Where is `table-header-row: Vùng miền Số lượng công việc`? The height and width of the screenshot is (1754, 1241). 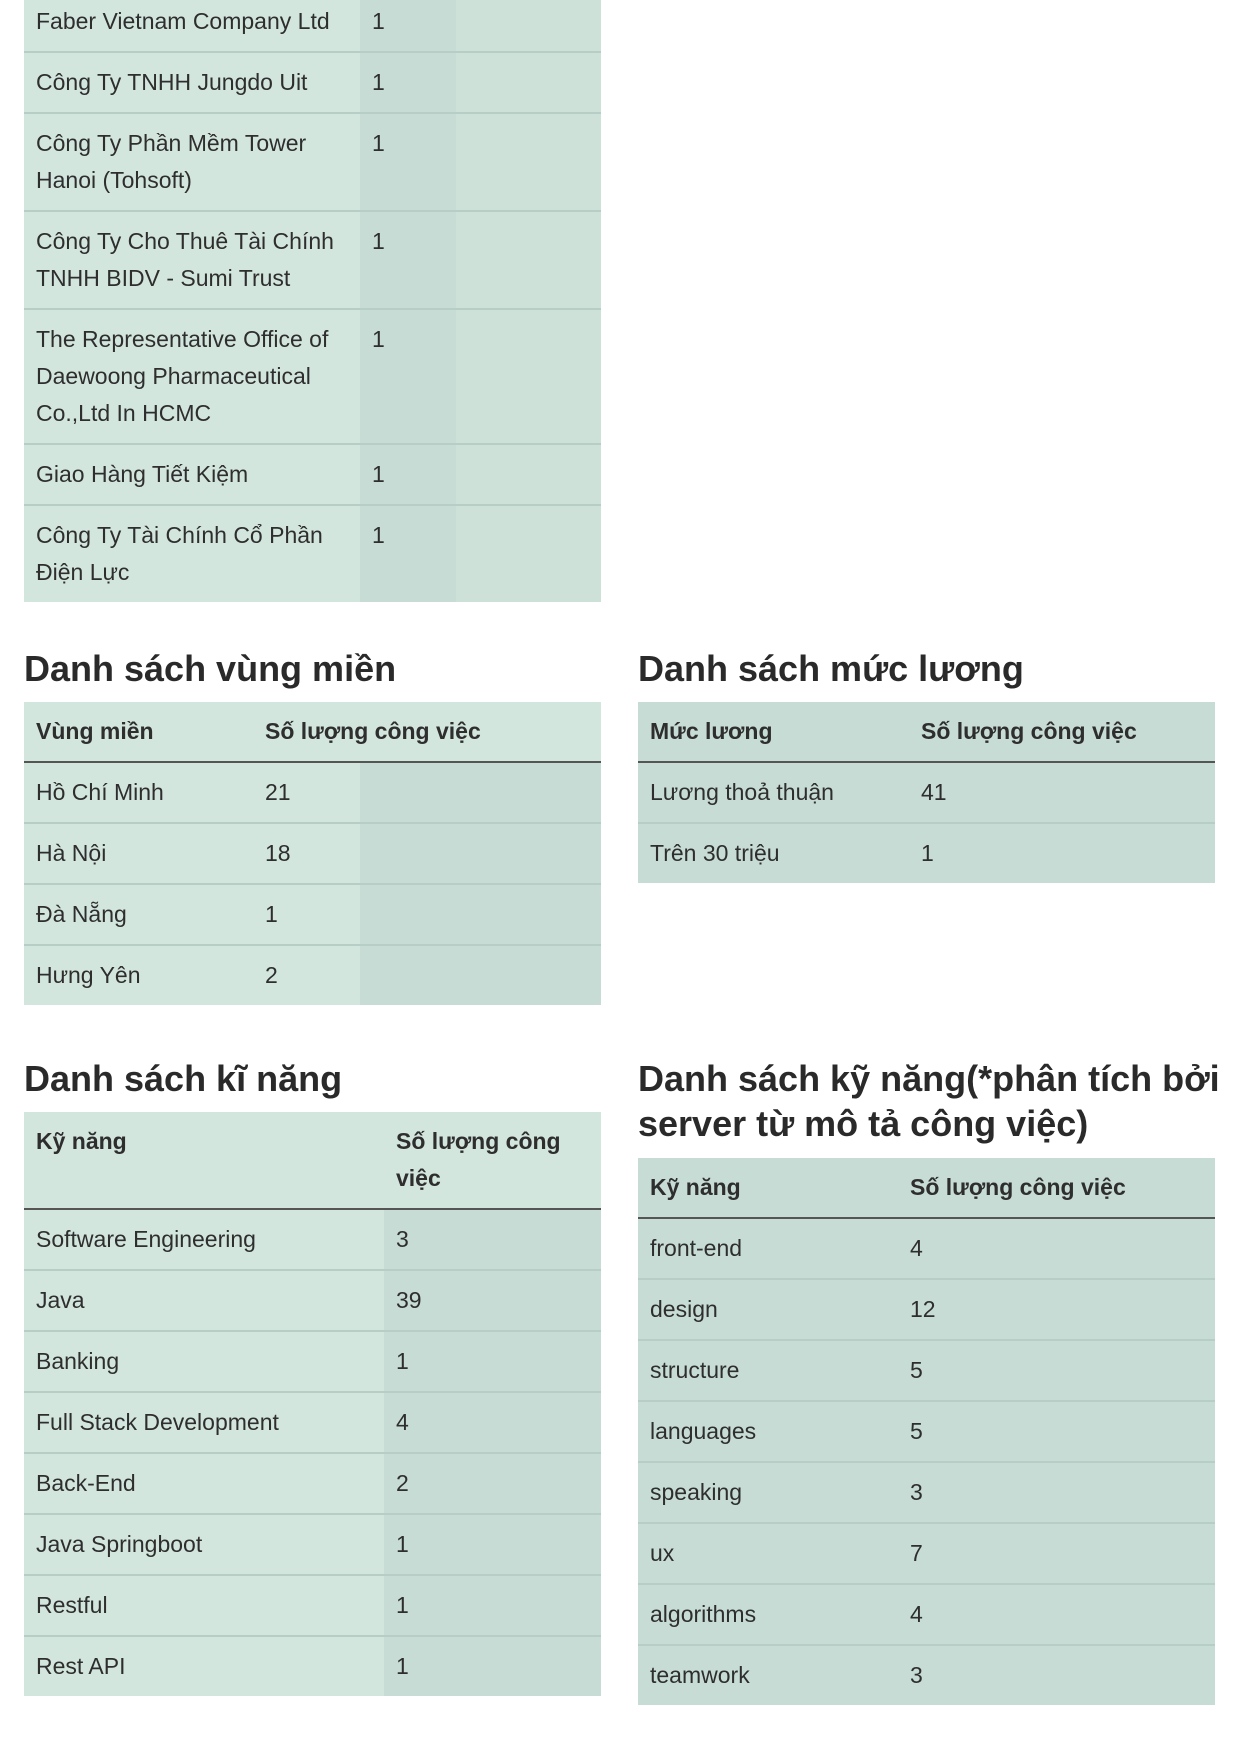
table-header-row: Vùng miền Số lượng công việc is located at coordinates (313, 732).